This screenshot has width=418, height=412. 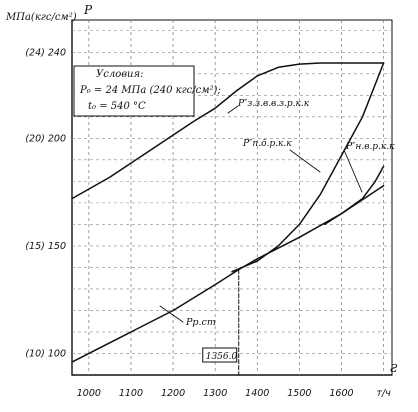 What do you see at coordinates (383, 393) in the screenshot?
I see `x-tick-label-7: т/ч` at bounding box center [383, 393].